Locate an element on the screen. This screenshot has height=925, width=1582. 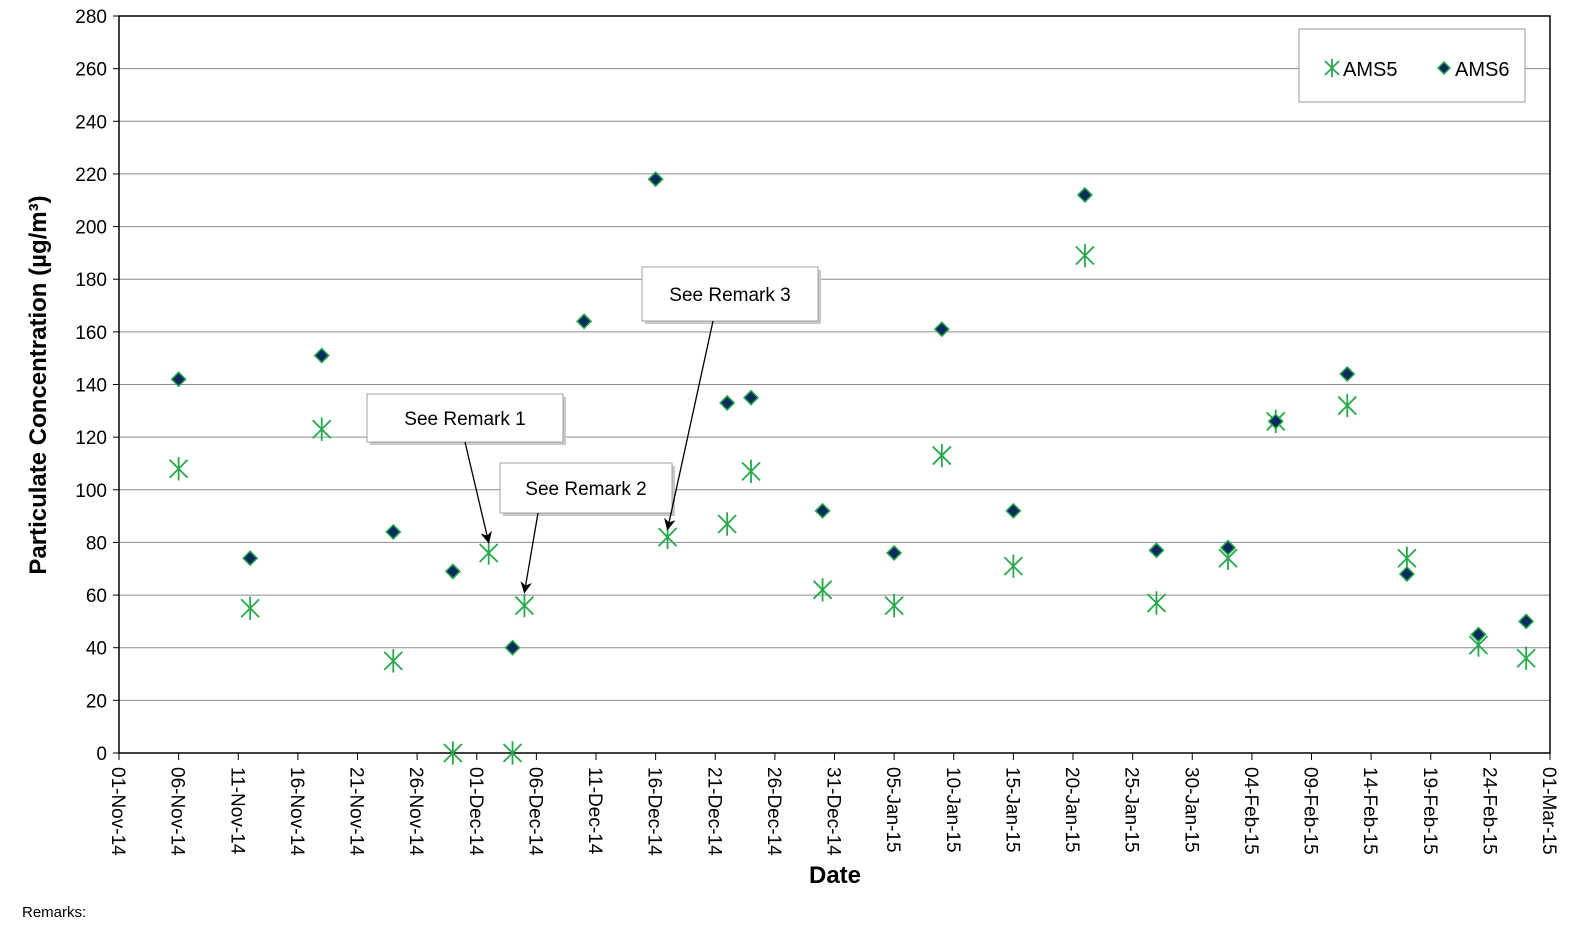
x-tick-label: 19-Feb-15 is located at coordinates (1429, 811).